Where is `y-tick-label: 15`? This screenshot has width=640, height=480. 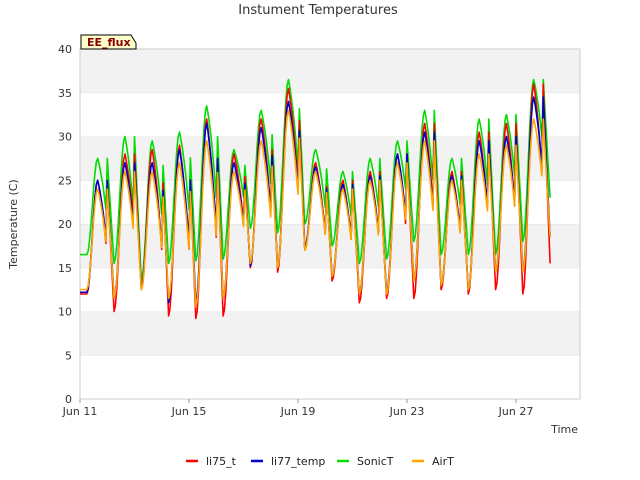
y-tick-label: 15 is located at coordinates (65, 268).